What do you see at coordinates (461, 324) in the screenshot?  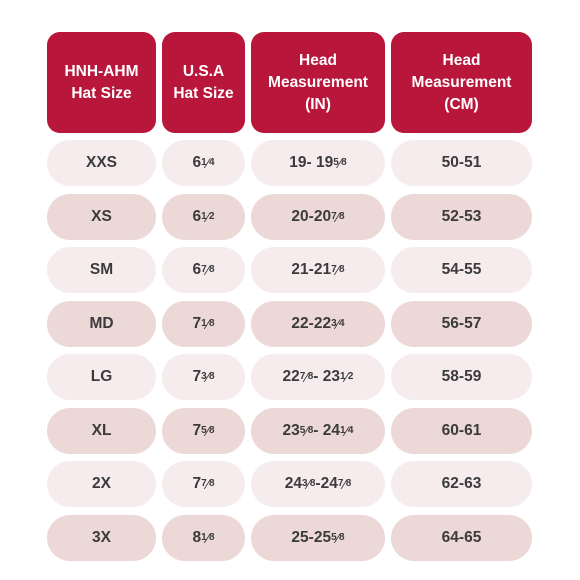 I see `cell-head-cm: 56-57` at bounding box center [461, 324].